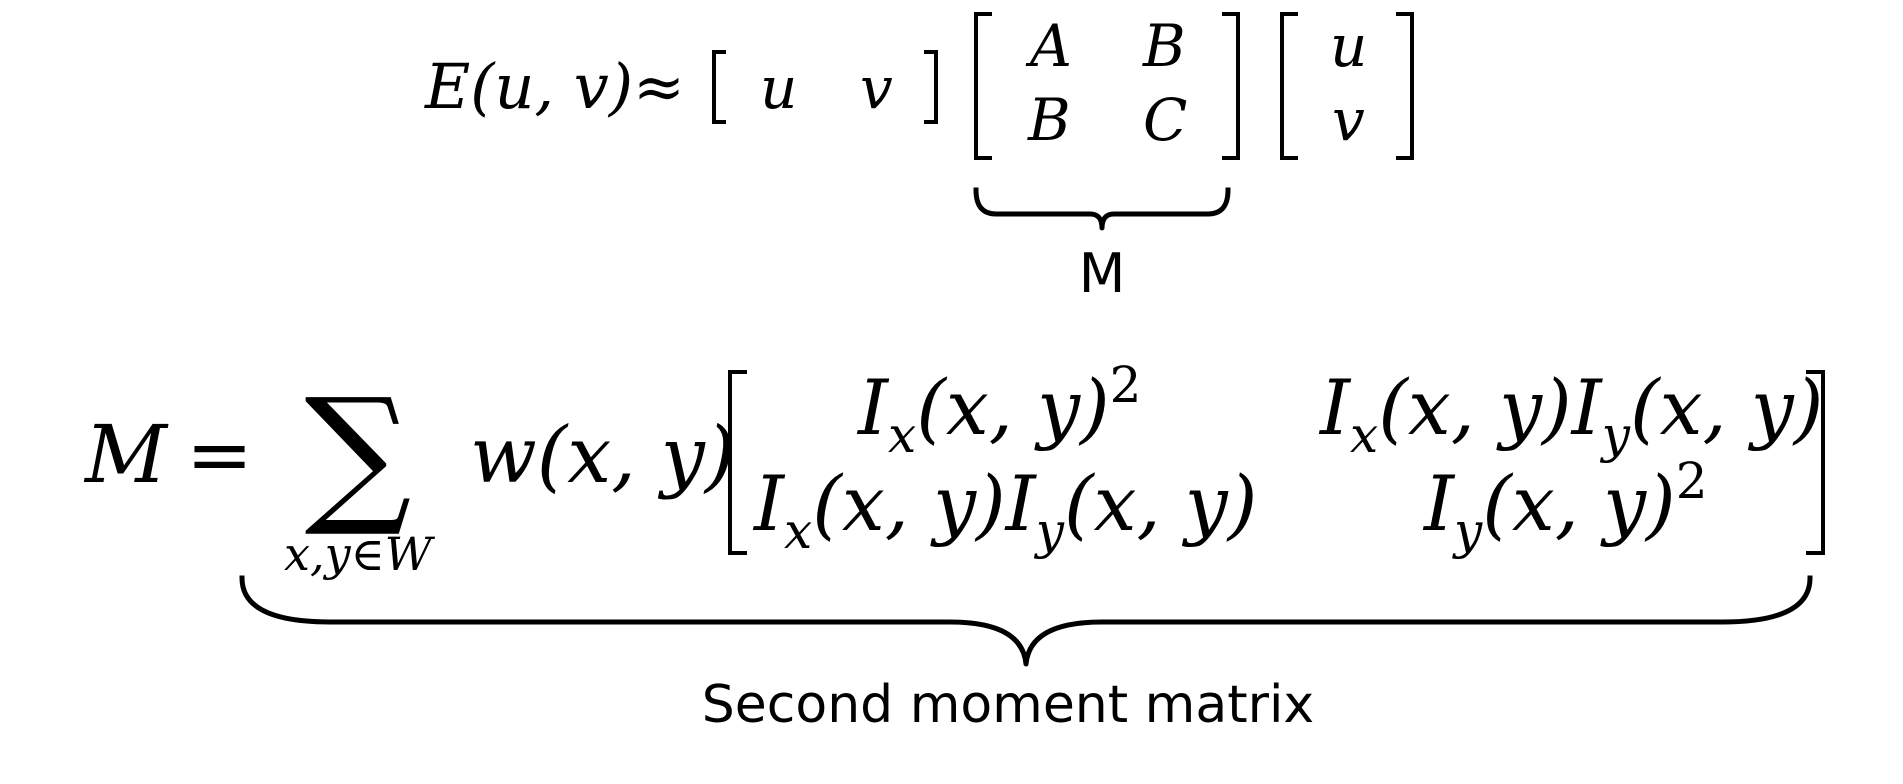  What do you see at coordinates (778, 88) in the screenshot?
I see `row-vector-u: u` at bounding box center [778, 88].